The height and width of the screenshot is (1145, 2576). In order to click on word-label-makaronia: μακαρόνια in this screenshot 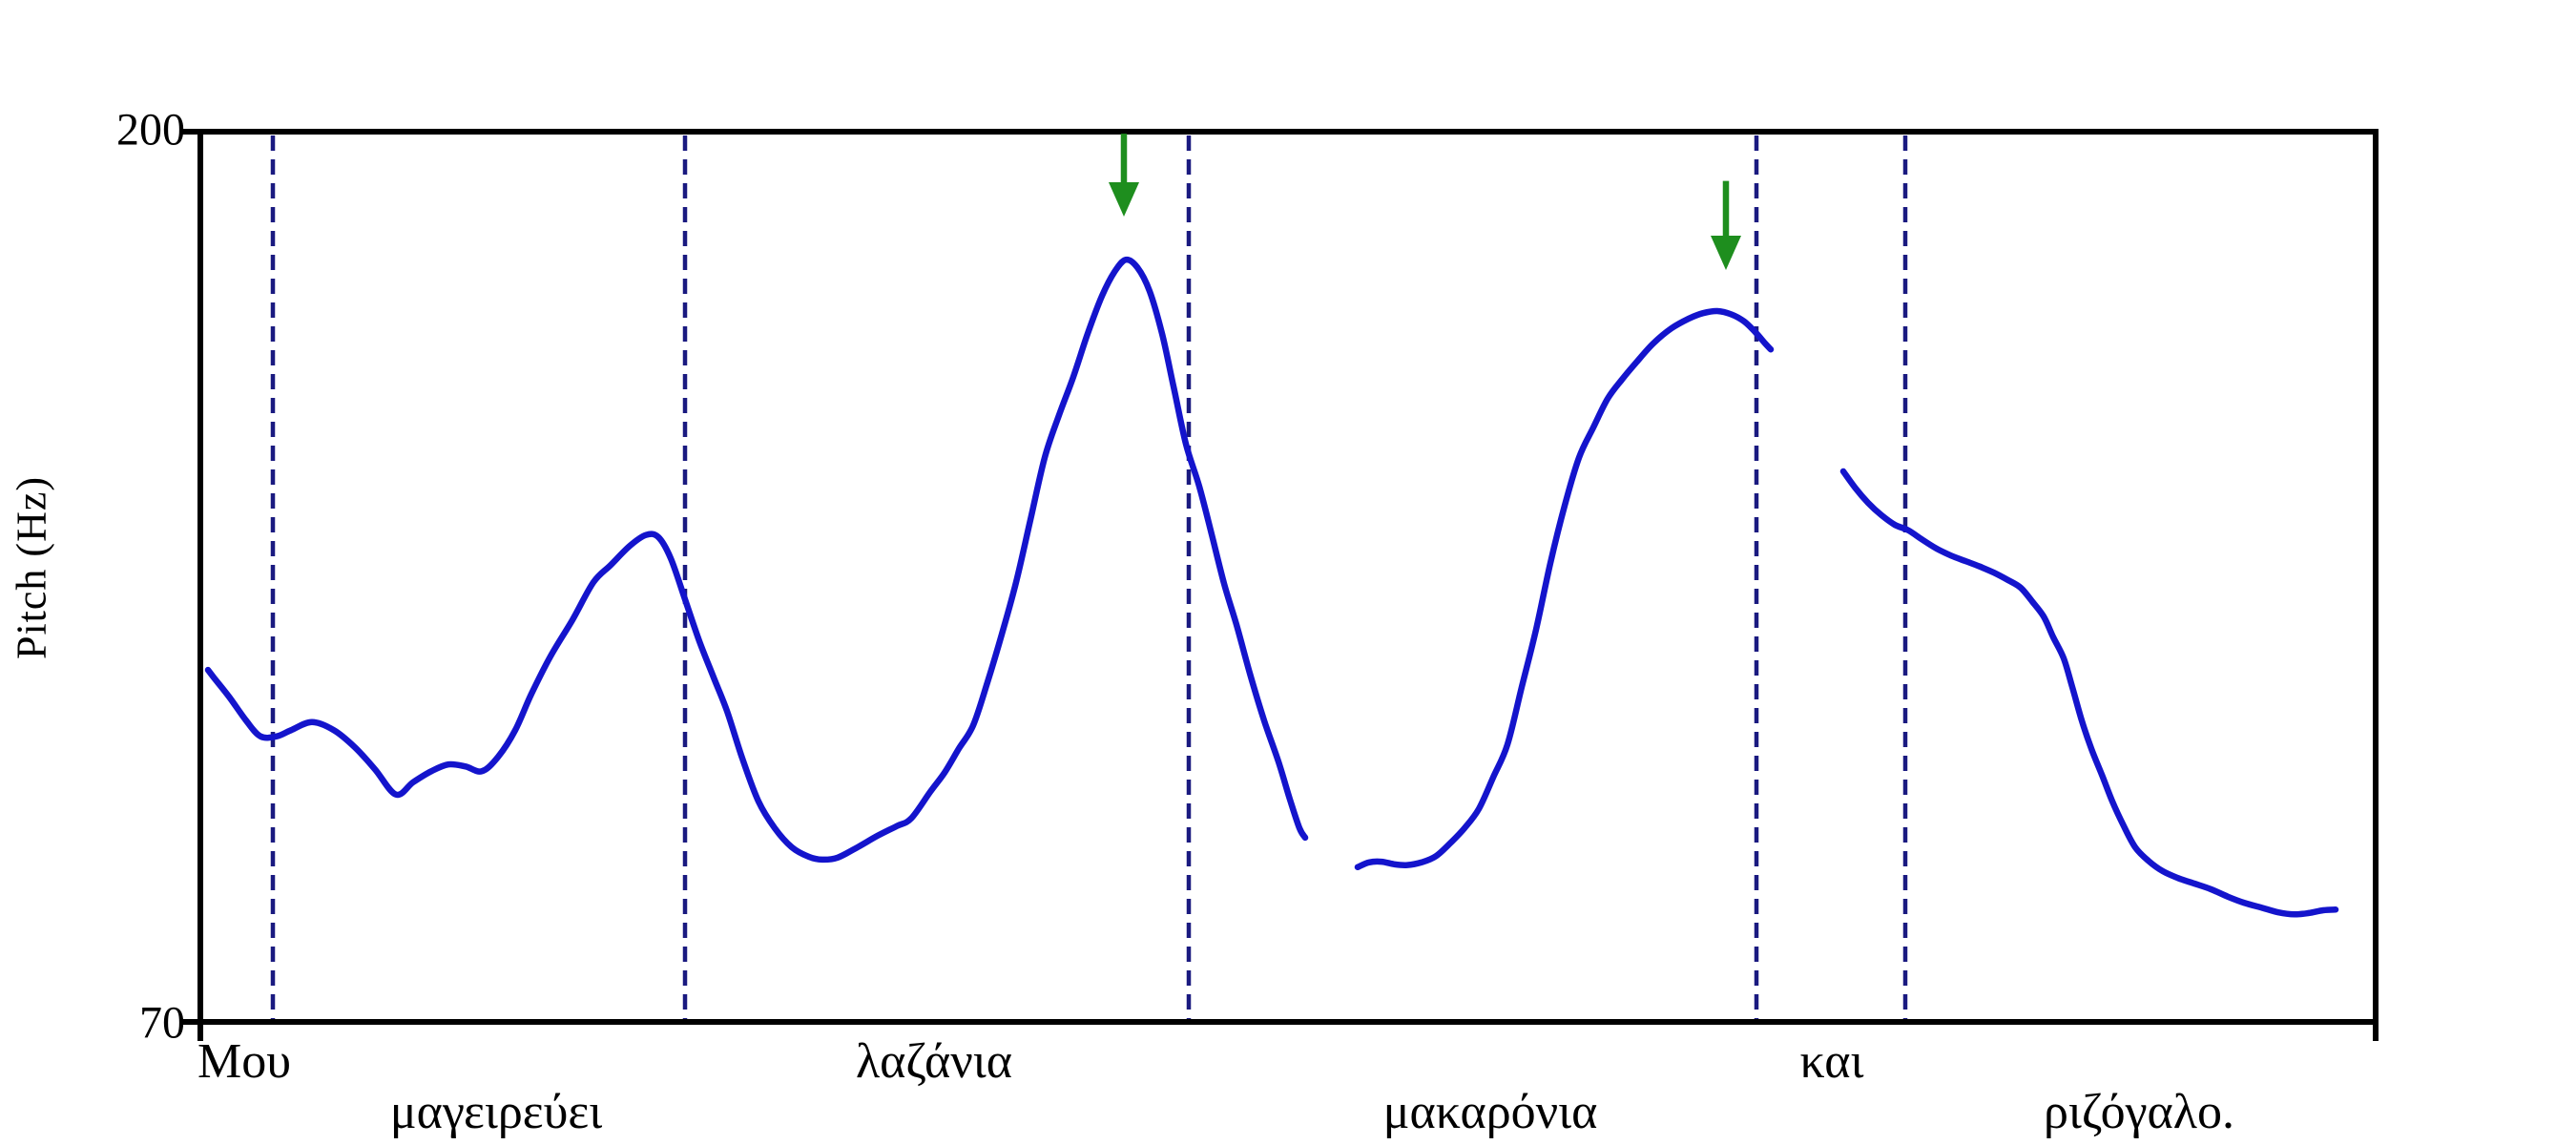, I will do `click(1490, 1112)`.